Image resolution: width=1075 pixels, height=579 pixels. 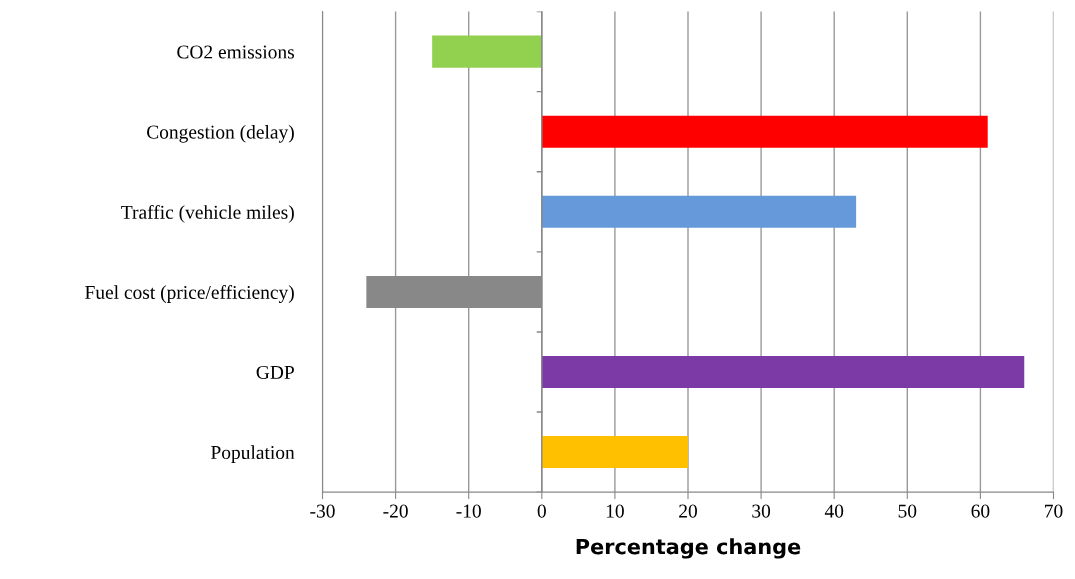 What do you see at coordinates (834, 511) in the screenshot?
I see `x-tick-label: 40` at bounding box center [834, 511].